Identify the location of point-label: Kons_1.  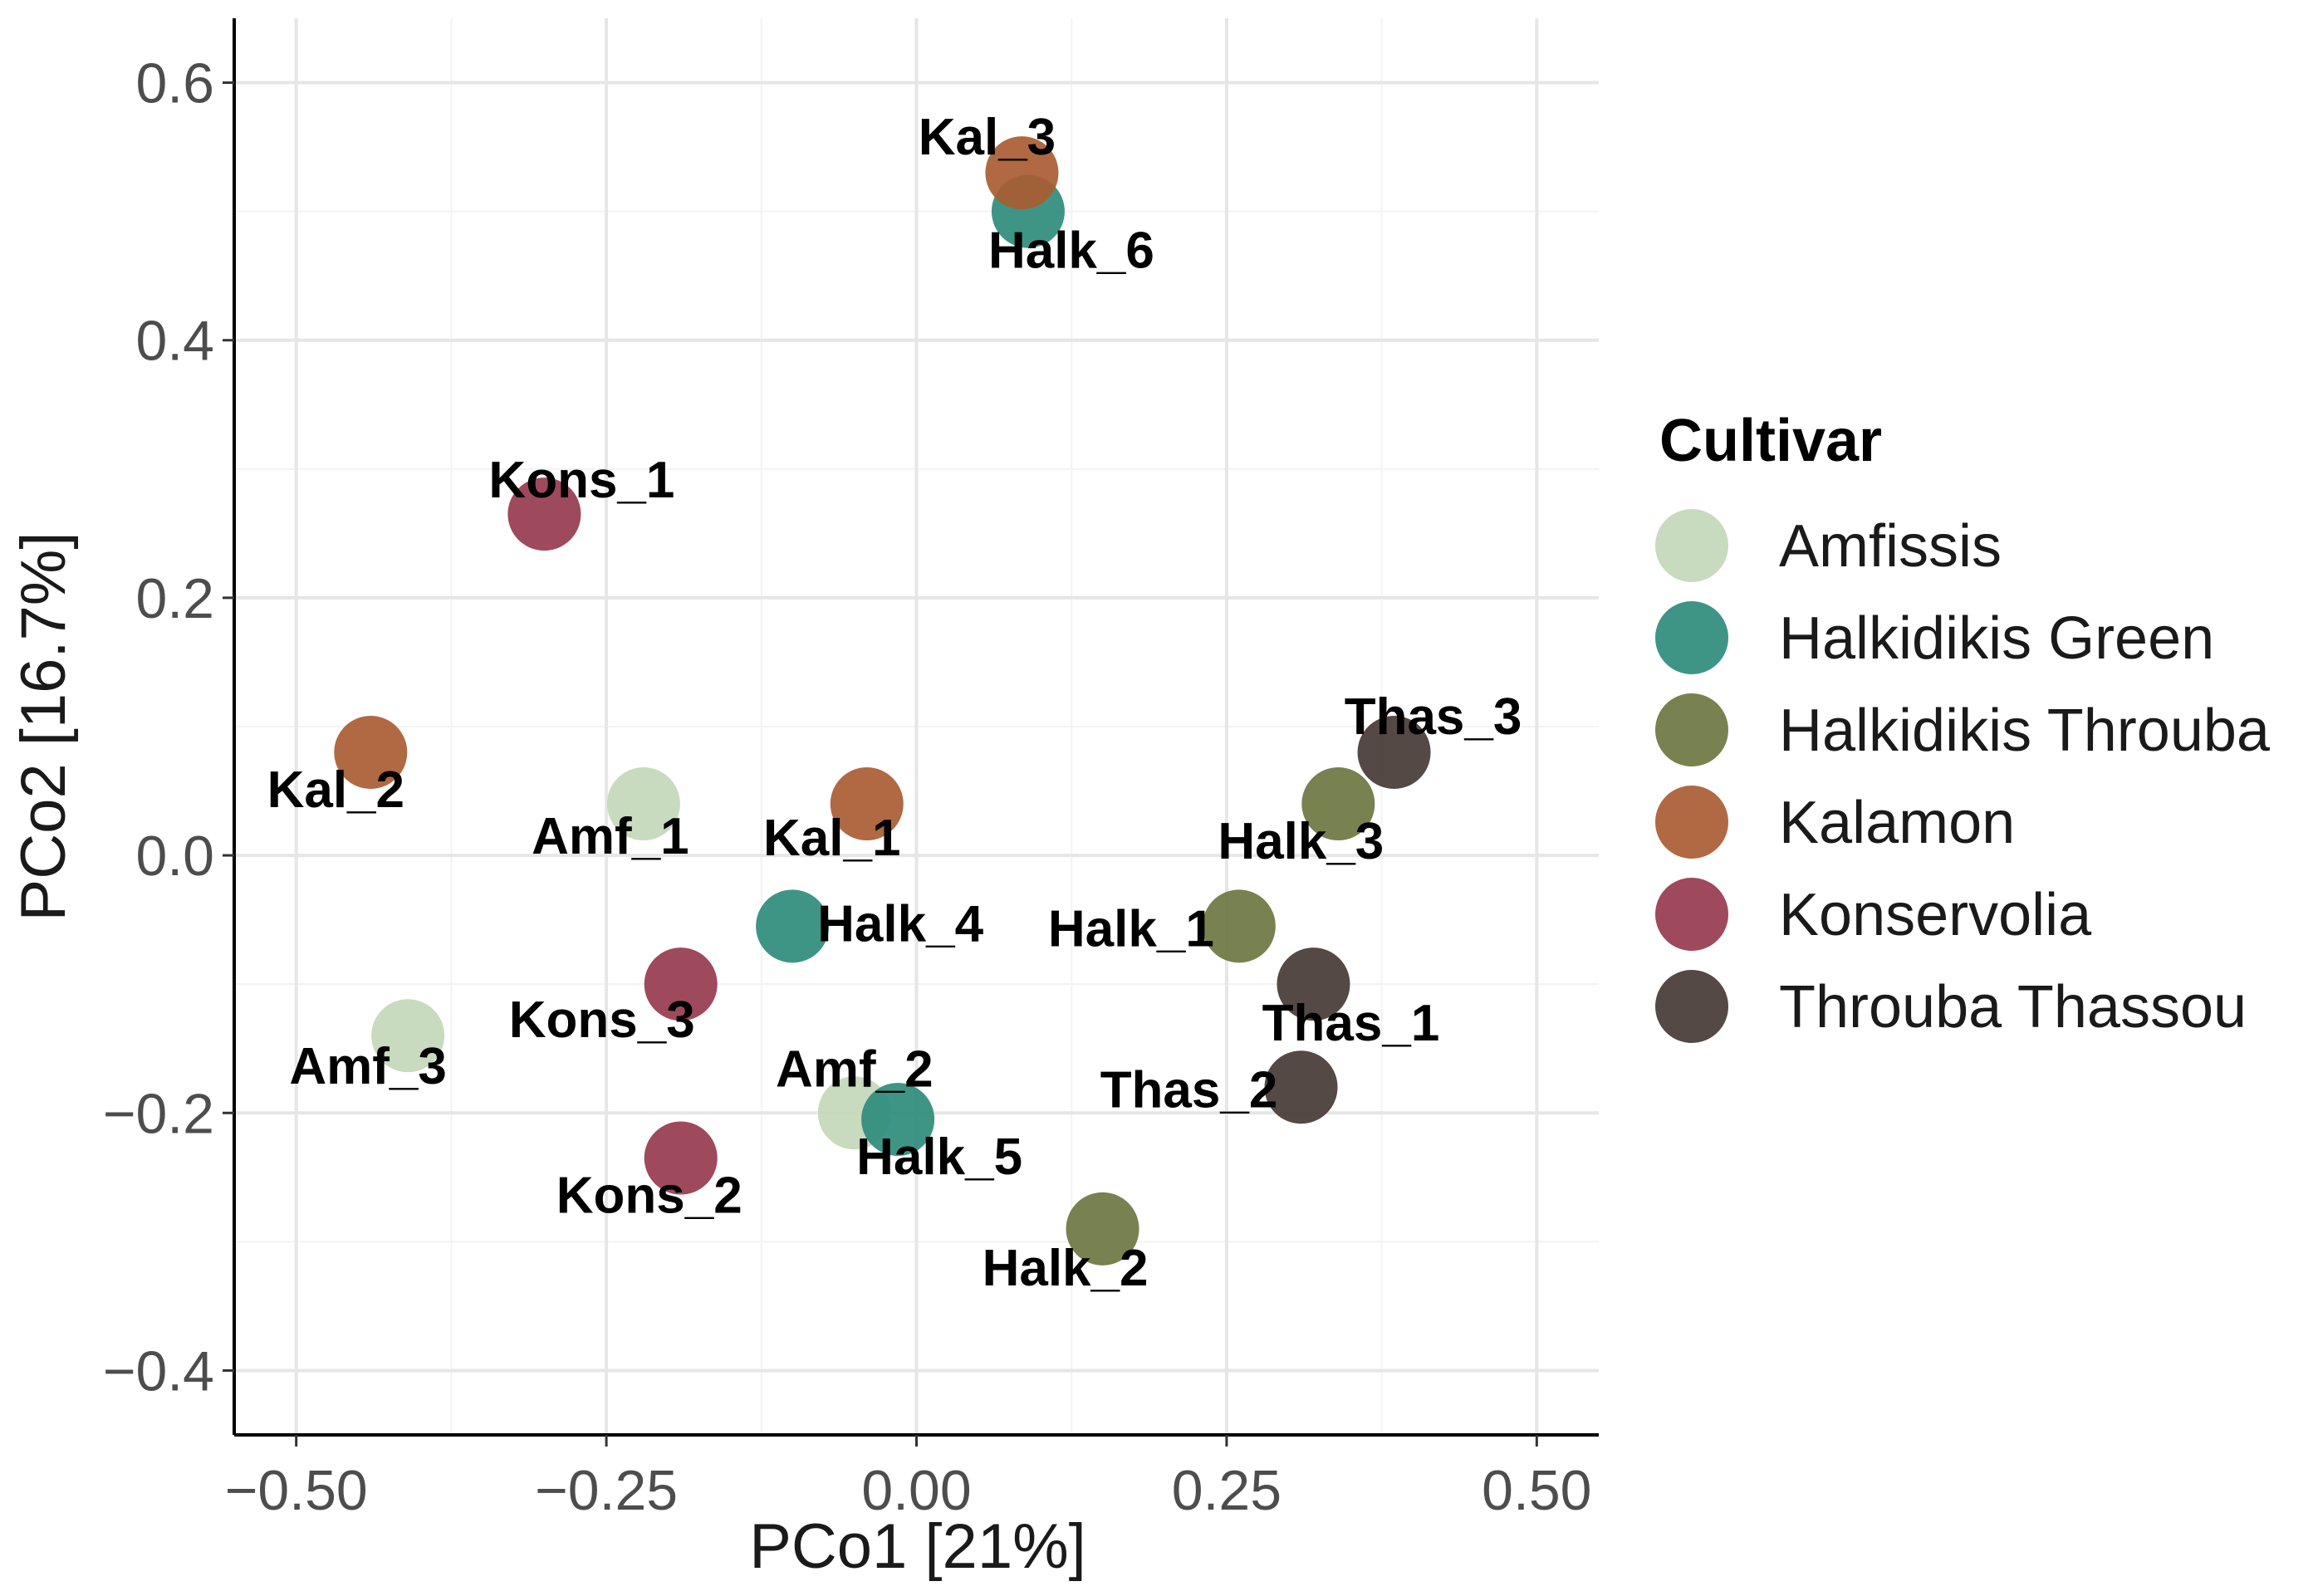
(581, 480).